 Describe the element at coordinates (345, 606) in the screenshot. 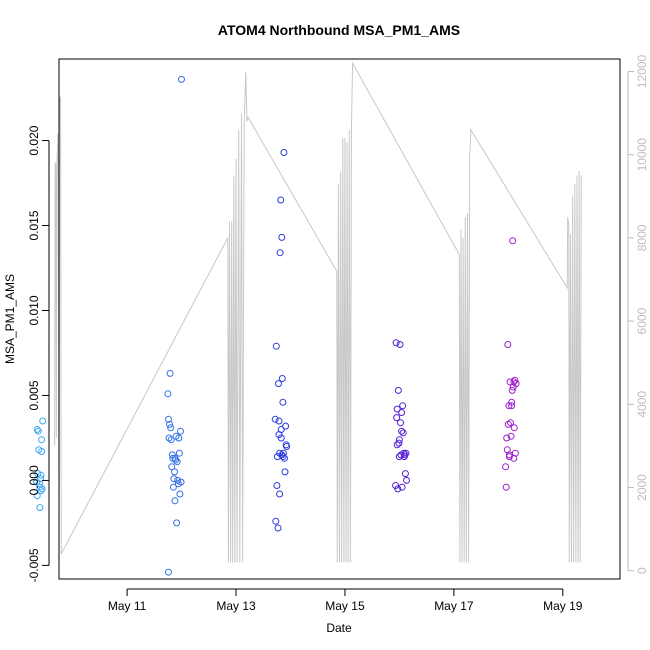

I see `x-tick-label: May 15` at that location.